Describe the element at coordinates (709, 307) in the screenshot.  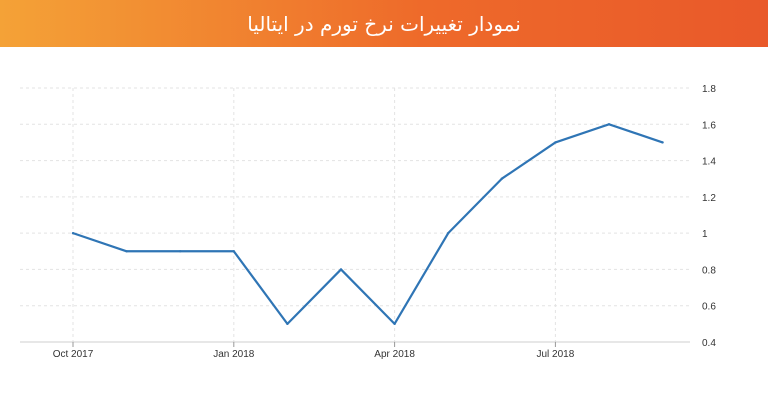
I see `y-tick-label: 0.6` at that location.